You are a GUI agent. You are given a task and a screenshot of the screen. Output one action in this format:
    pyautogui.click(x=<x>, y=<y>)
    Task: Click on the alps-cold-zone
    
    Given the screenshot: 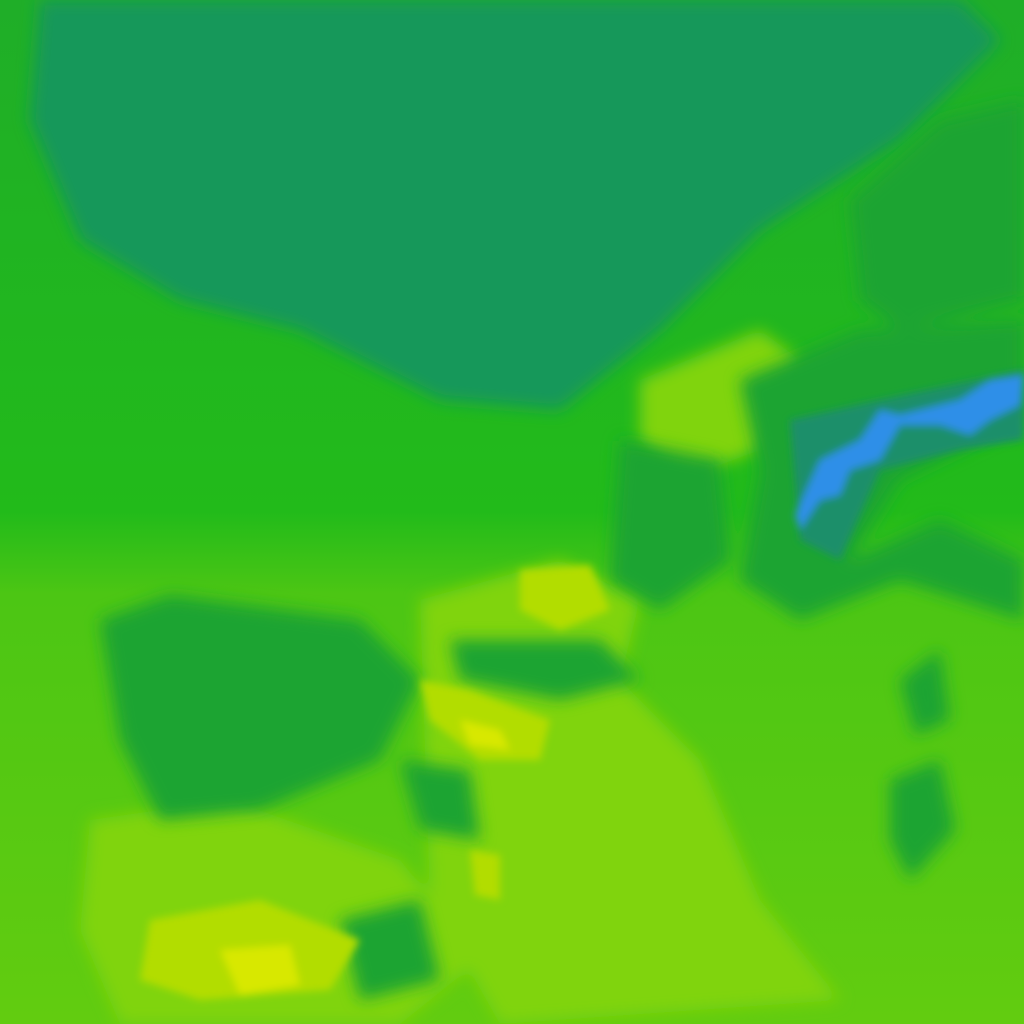 What is the action you would take?
    pyautogui.click(x=907, y=465)
    